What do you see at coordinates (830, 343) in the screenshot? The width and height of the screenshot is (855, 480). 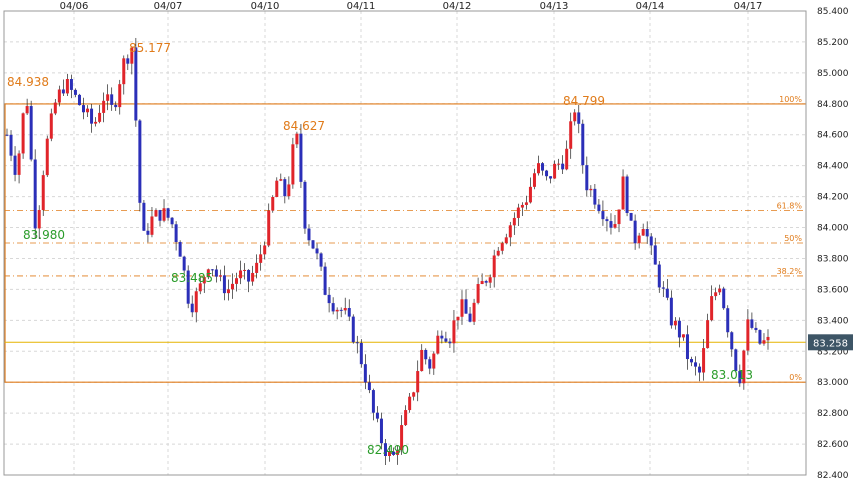 I see `current-price-label: 83.258` at bounding box center [830, 343].